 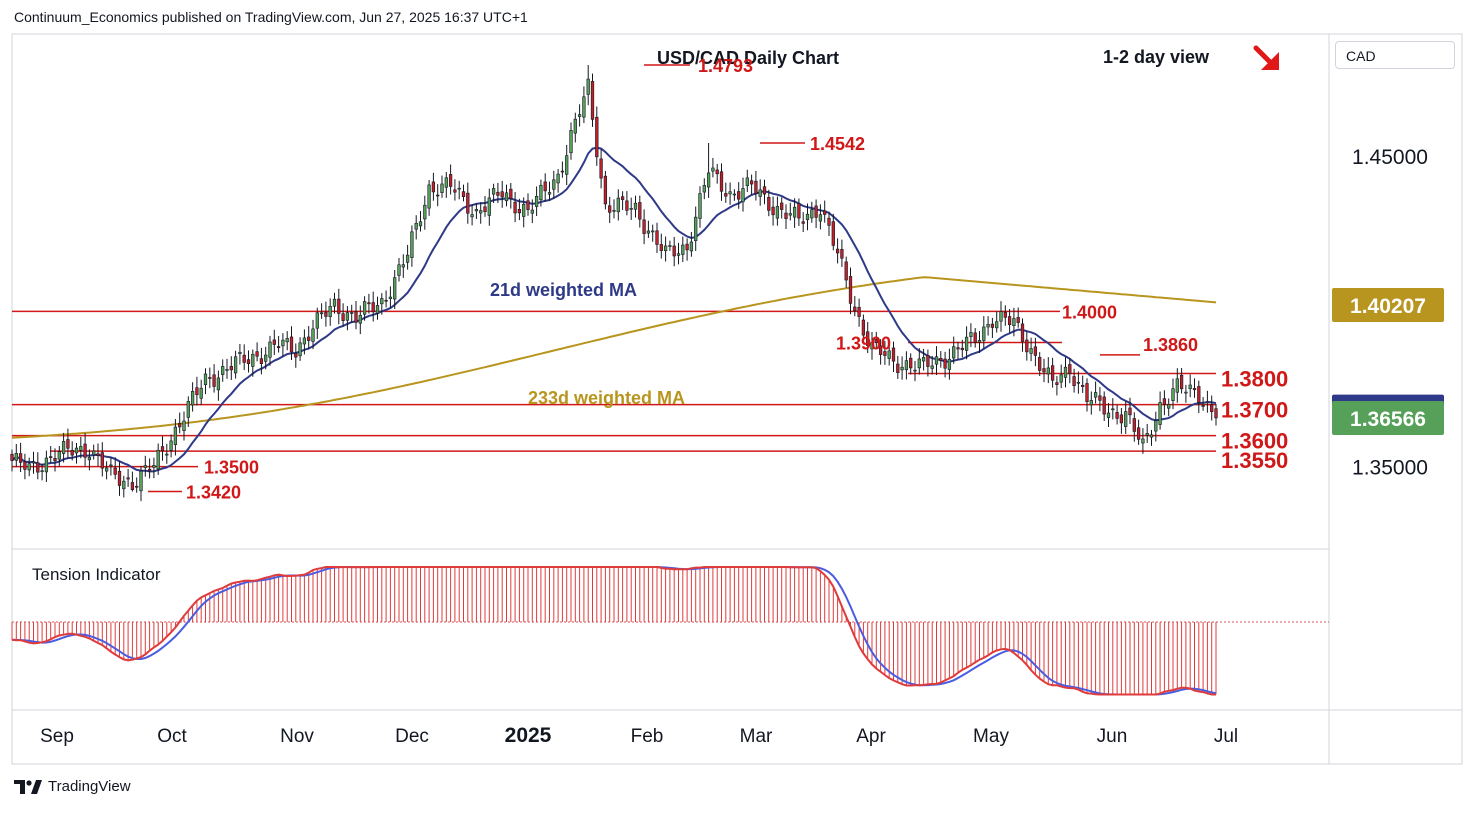 I want to click on down-arrow-icon, so click(x=1266, y=57).